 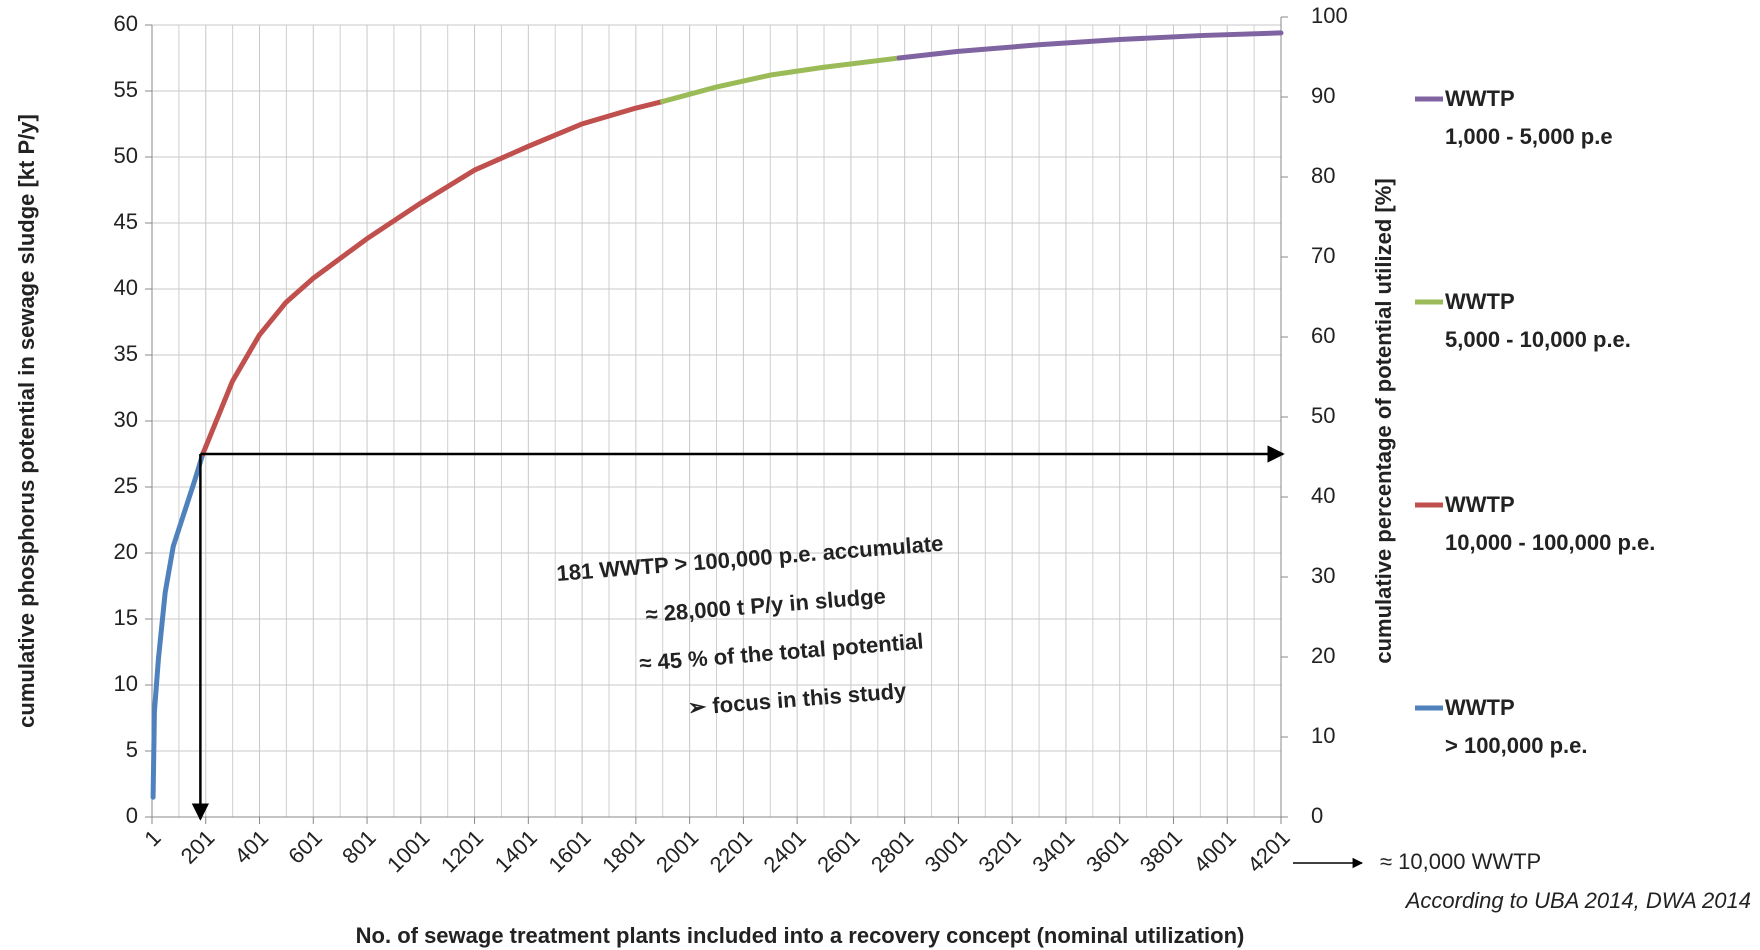 I want to click on x-tick-label: 2601, so click(x=838, y=851).